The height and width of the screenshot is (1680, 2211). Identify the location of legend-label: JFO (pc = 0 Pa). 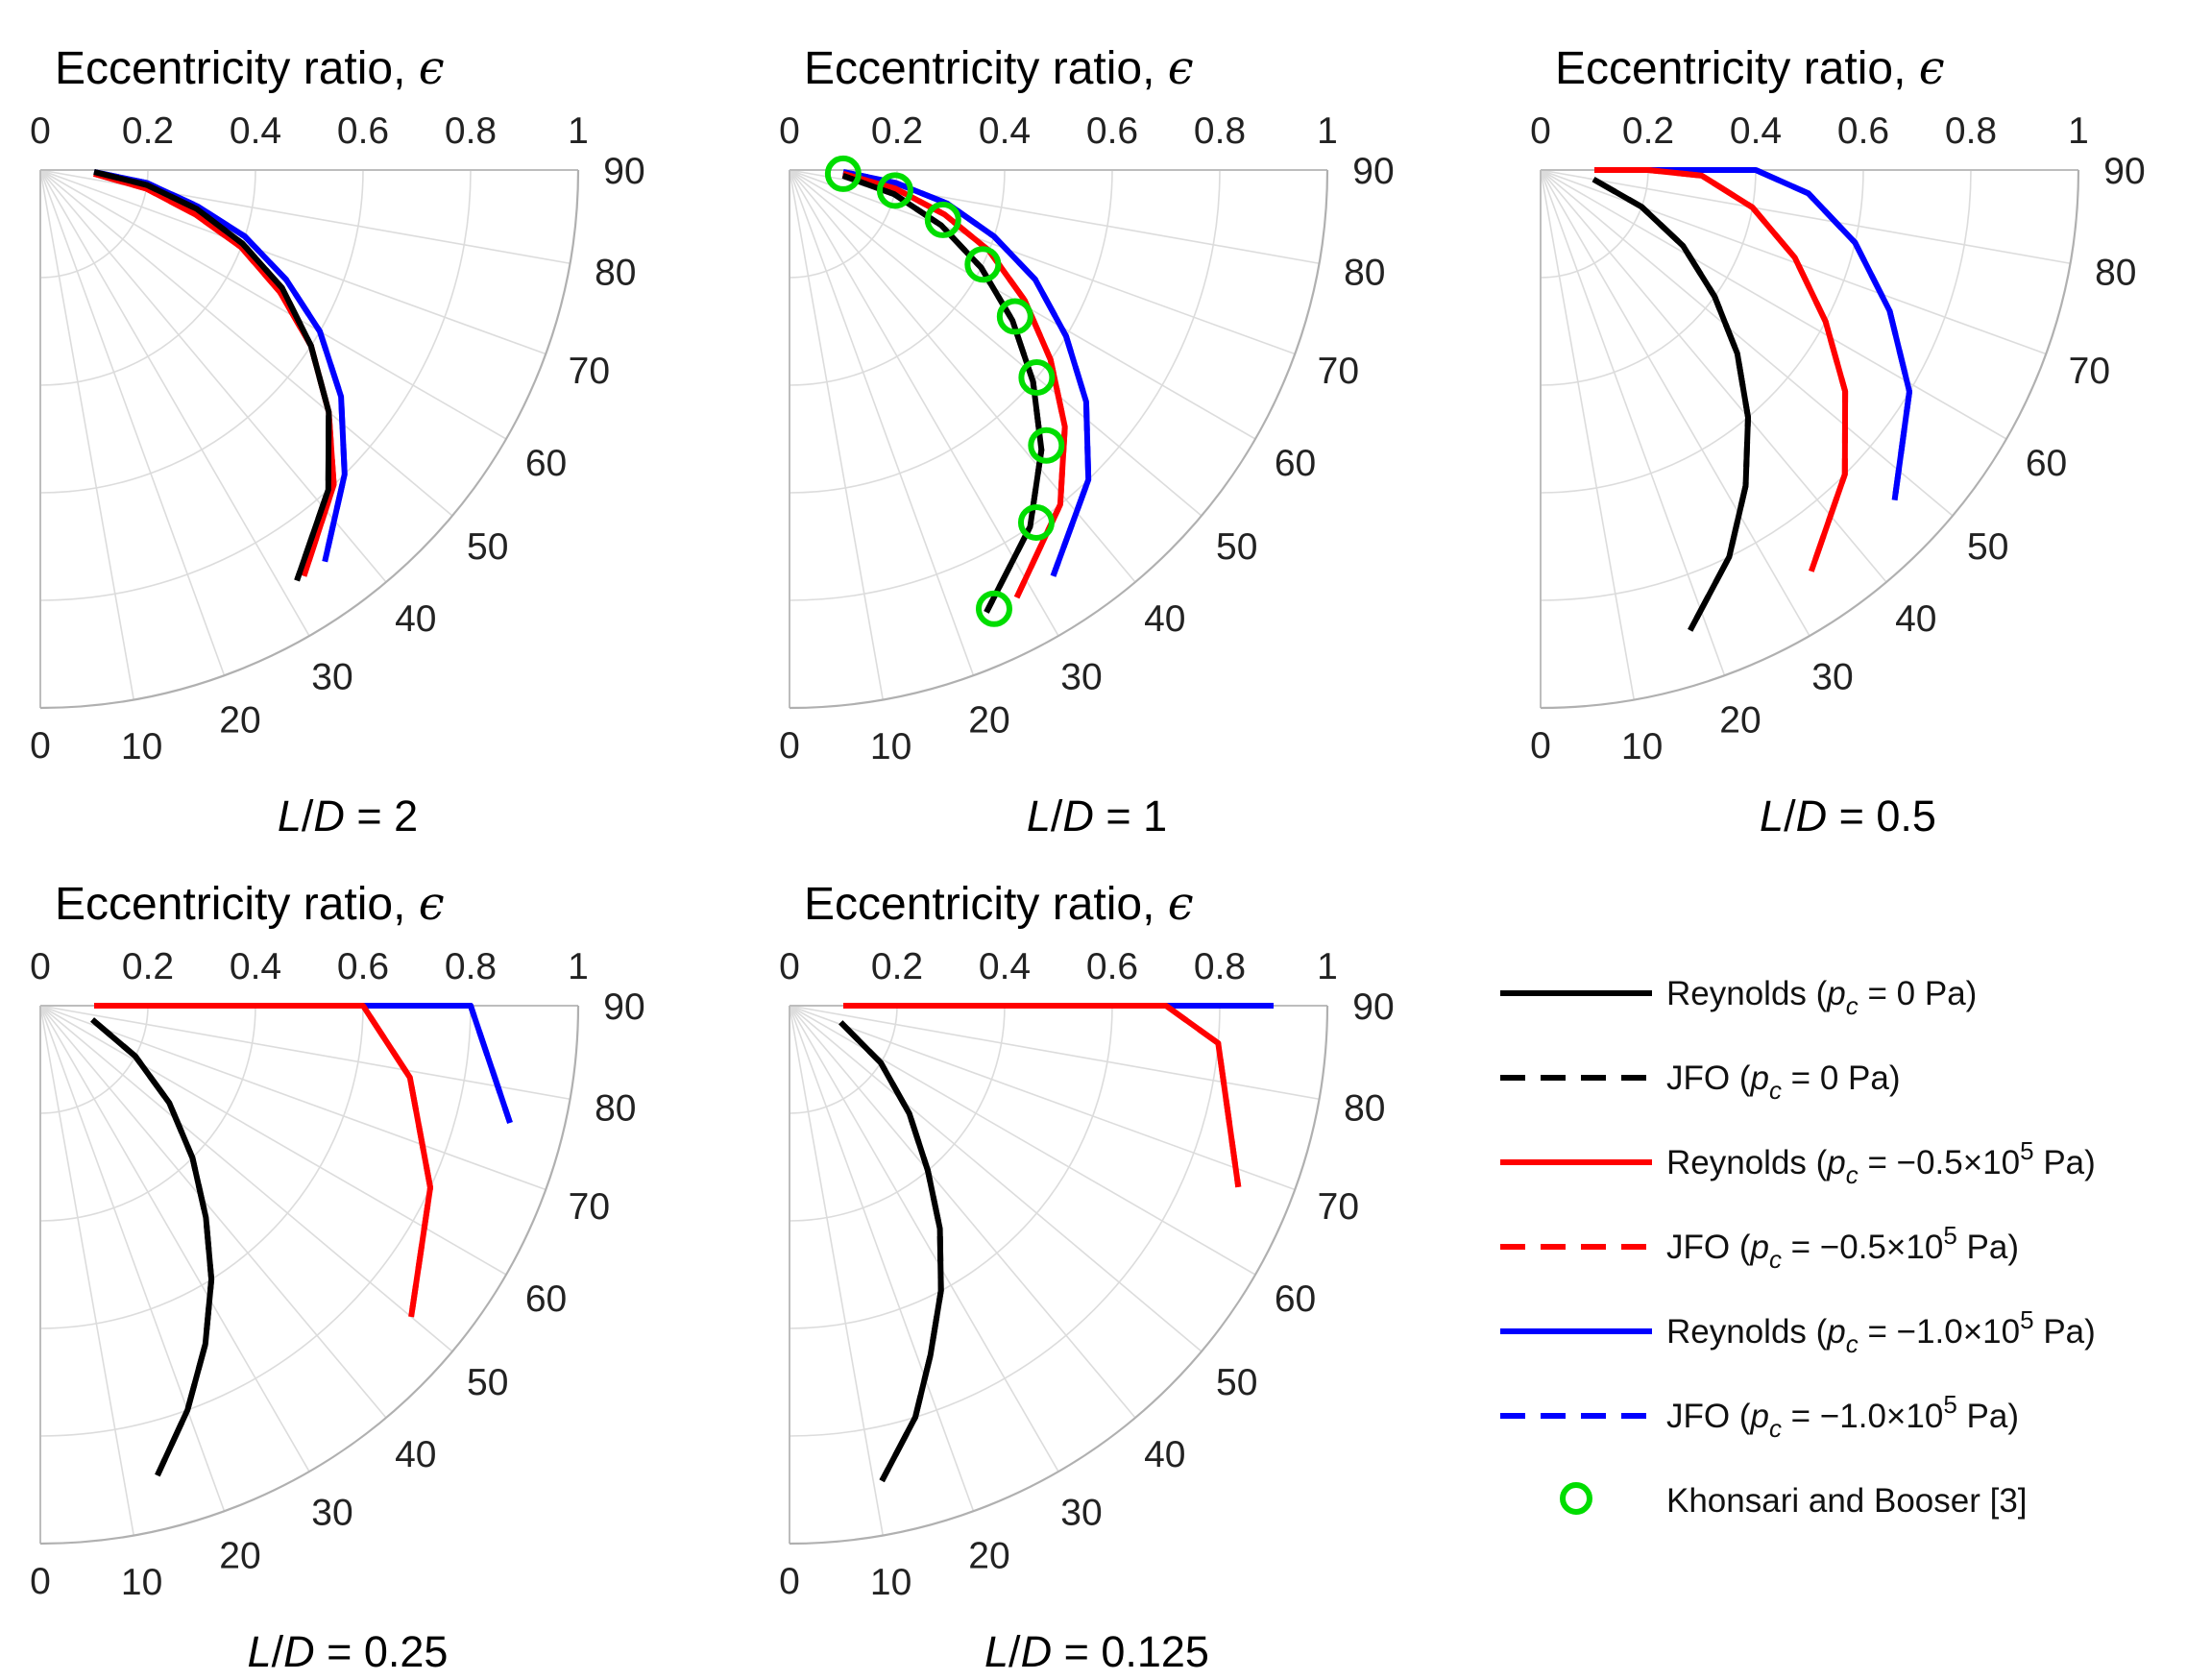
(1783, 1082).